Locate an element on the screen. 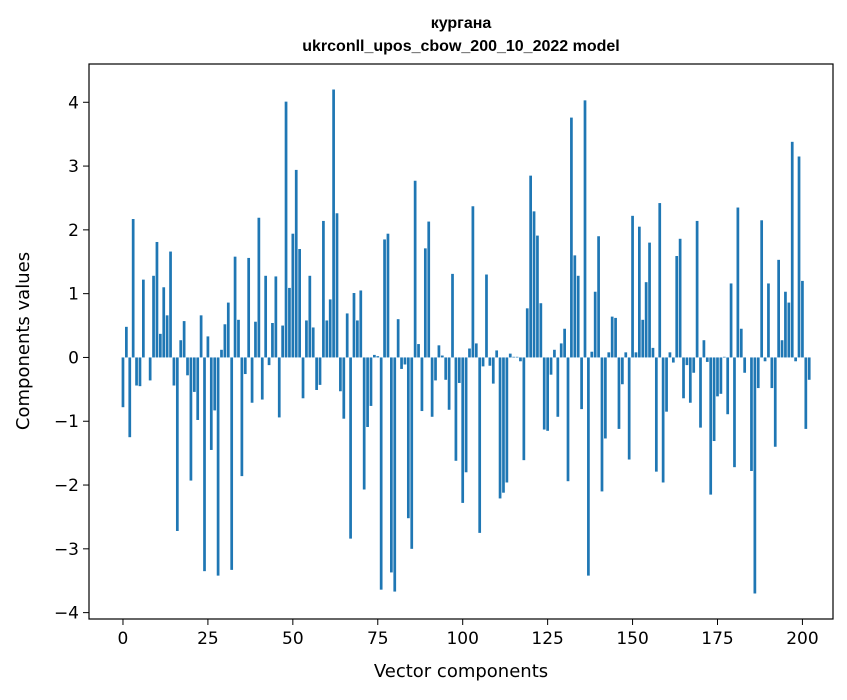 The image size is (847, 700). y-tick-label: −4 is located at coordinates (66, 614).